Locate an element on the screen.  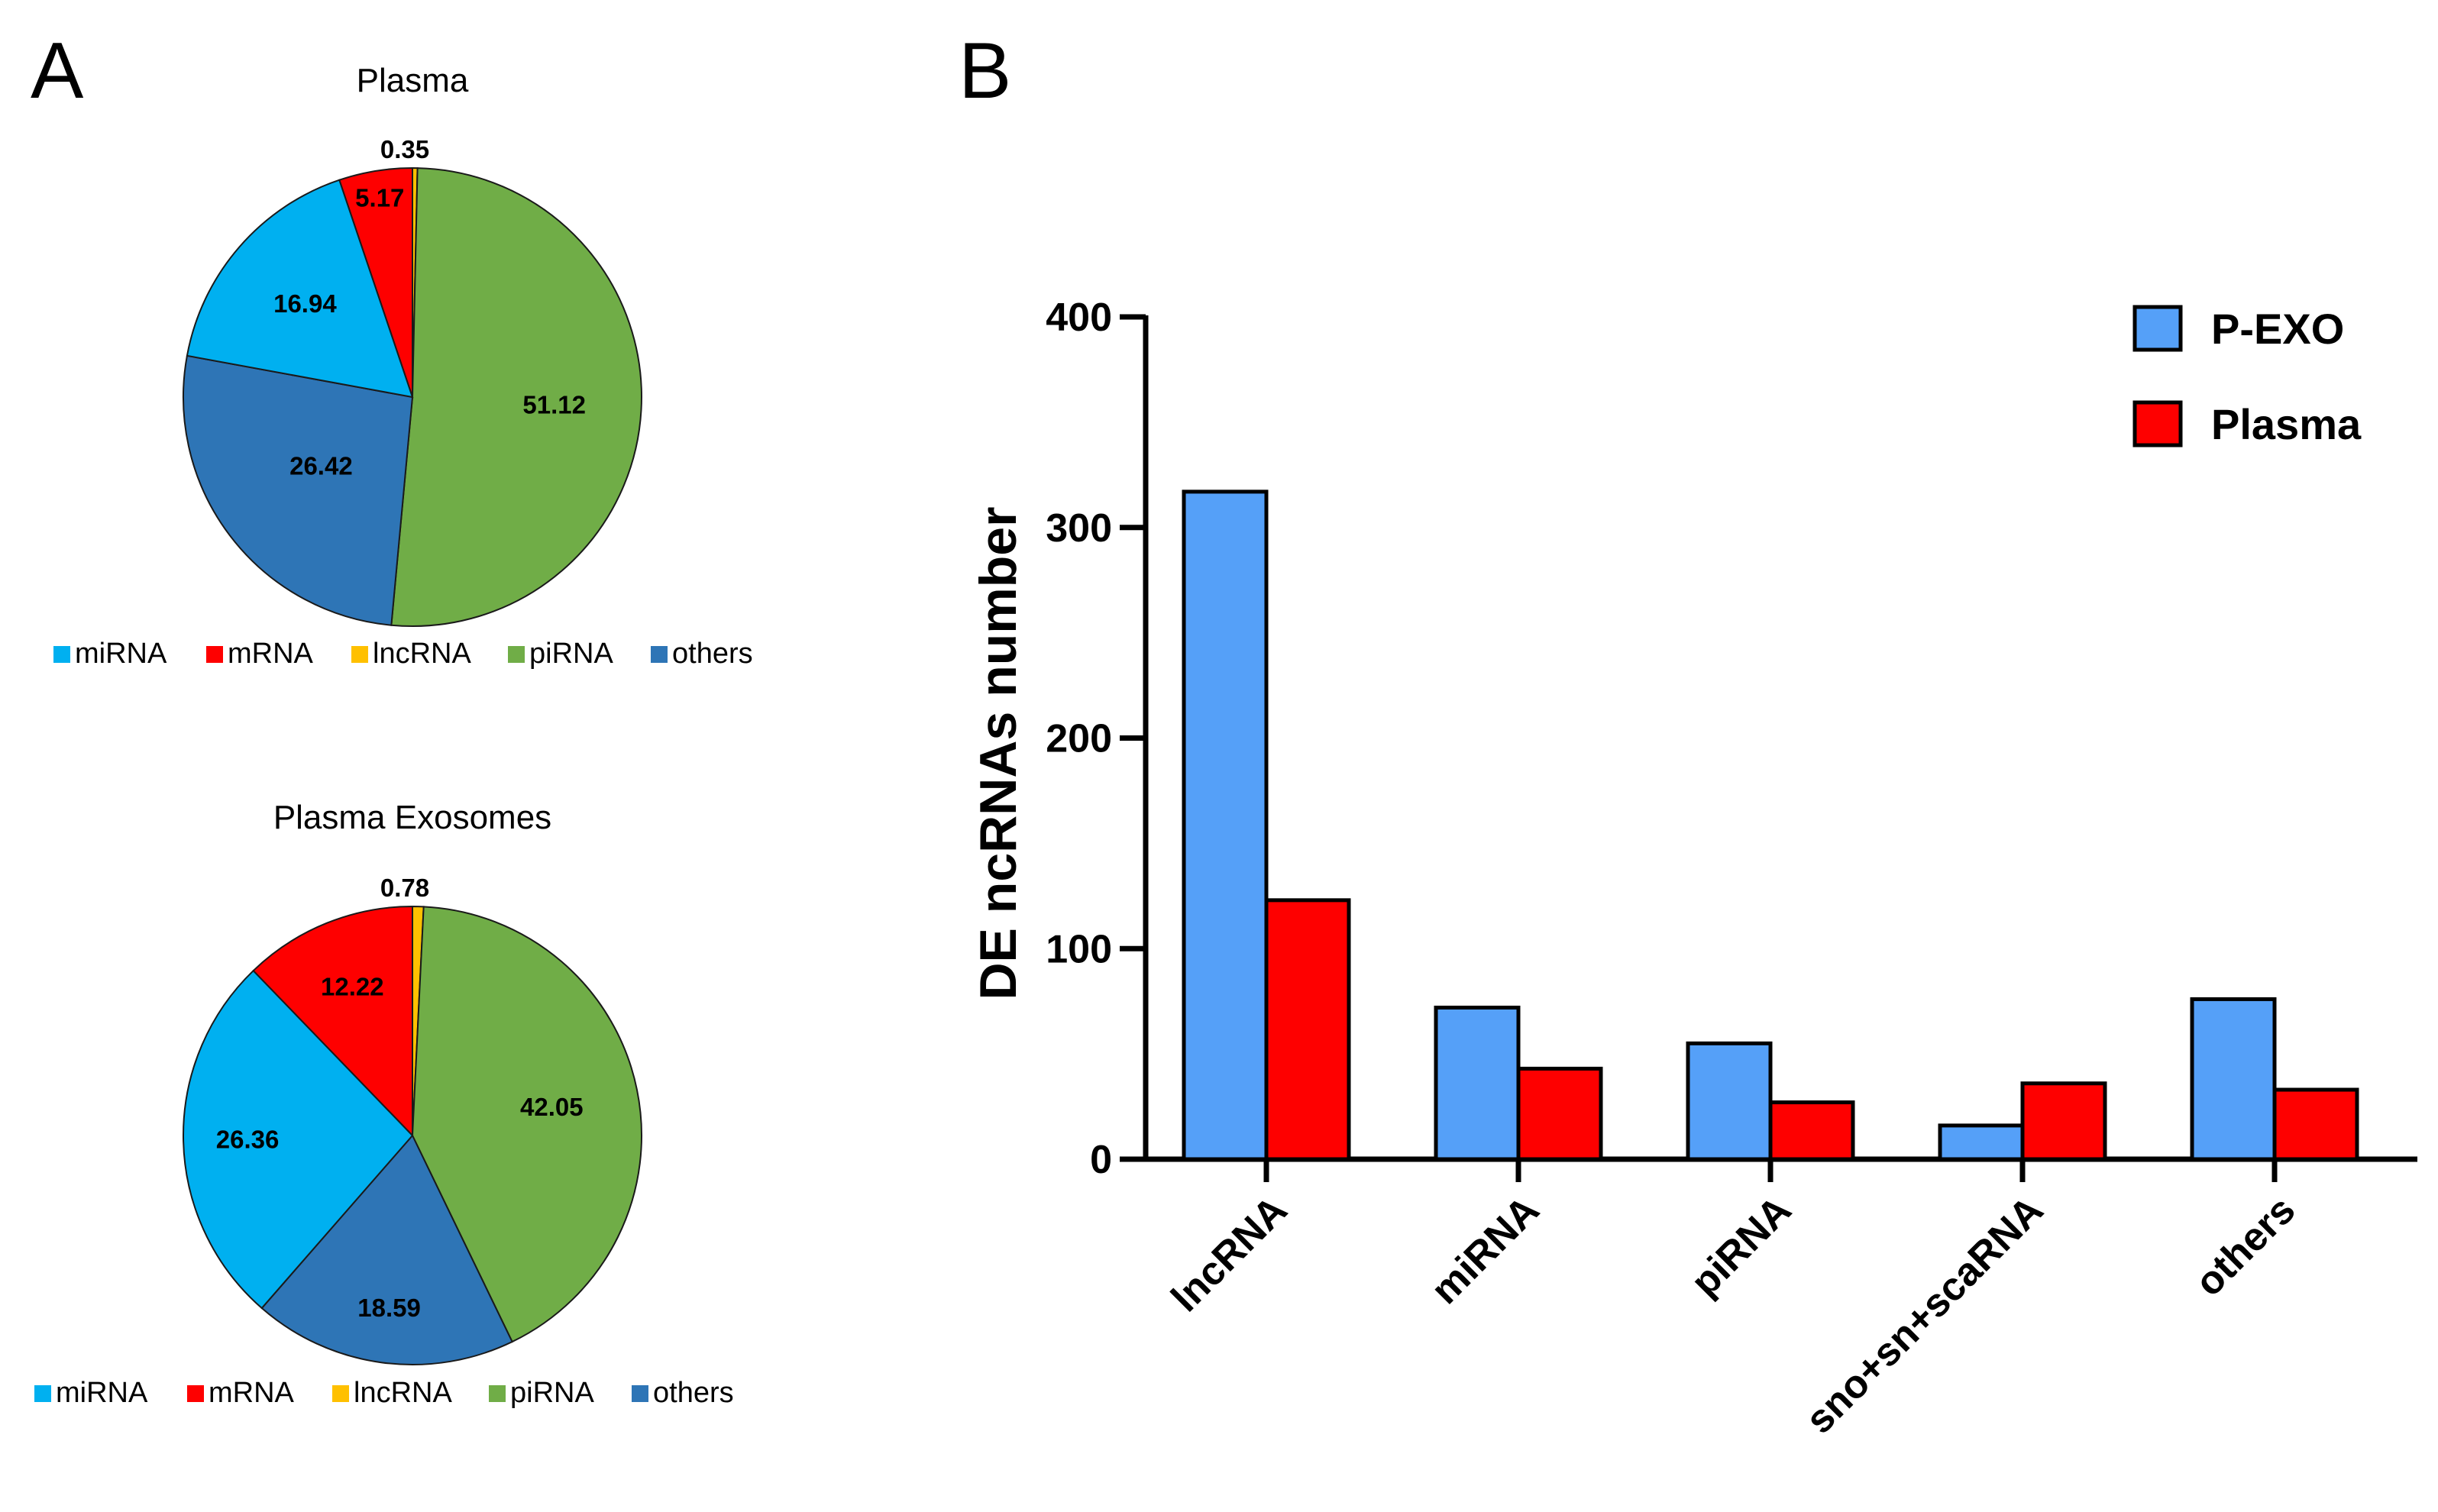
pie-label-mirna: 26.36 is located at coordinates (248, 1139).